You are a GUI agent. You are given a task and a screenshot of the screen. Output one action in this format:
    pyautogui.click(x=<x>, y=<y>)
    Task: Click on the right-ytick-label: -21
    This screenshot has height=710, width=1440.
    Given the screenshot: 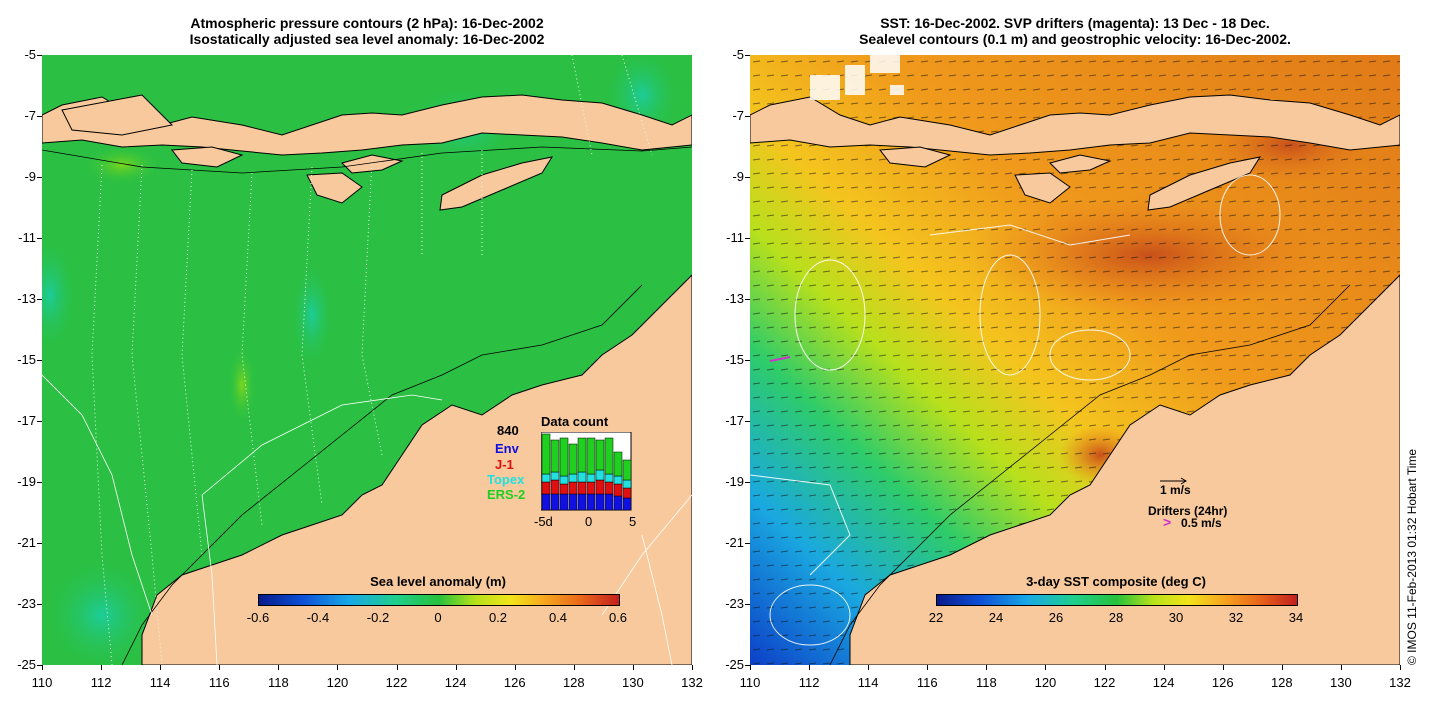 What is the action you would take?
    pyautogui.click(x=734, y=542)
    